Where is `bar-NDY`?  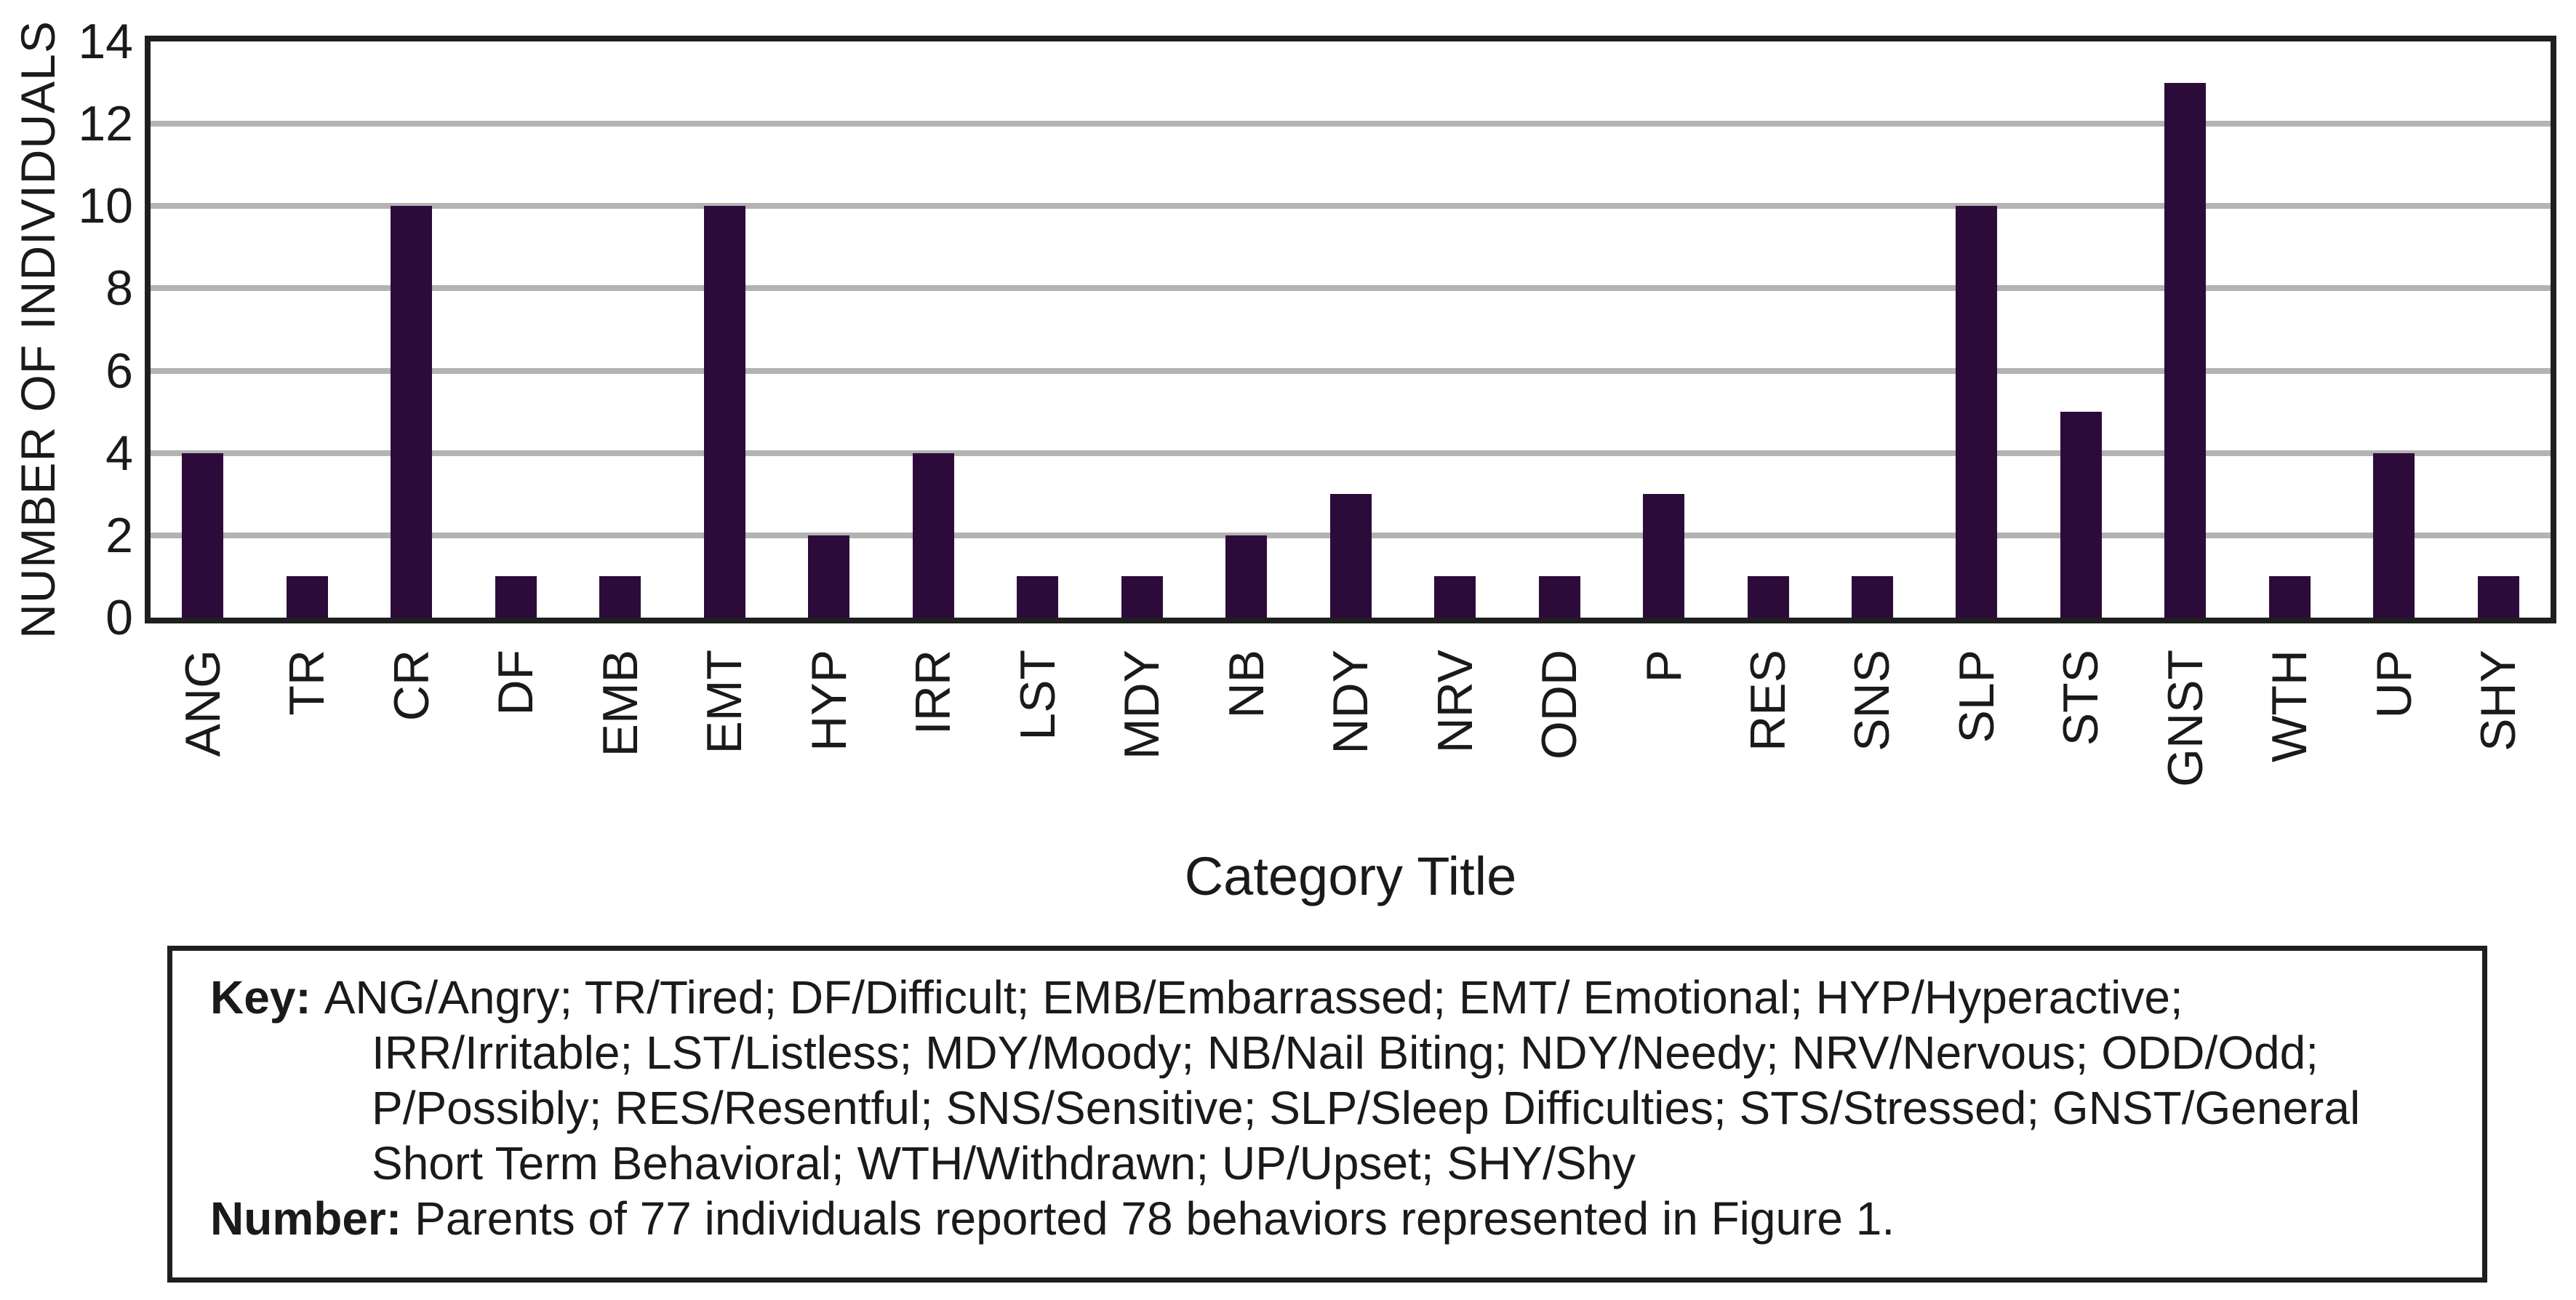 bar-NDY is located at coordinates (1350, 556).